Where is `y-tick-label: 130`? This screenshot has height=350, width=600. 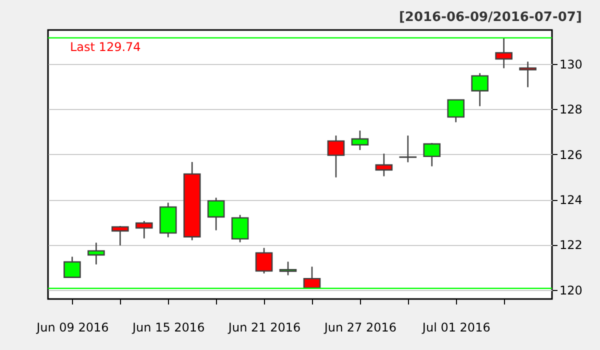 y-tick-label: 130 is located at coordinates (571, 64).